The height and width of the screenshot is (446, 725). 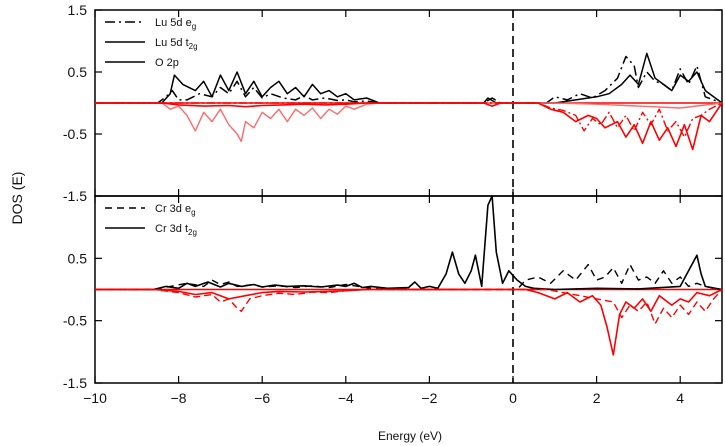 What do you see at coordinates (262, 398) in the screenshot?
I see `x-tick-label: −6` at bounding box center [262, 398].